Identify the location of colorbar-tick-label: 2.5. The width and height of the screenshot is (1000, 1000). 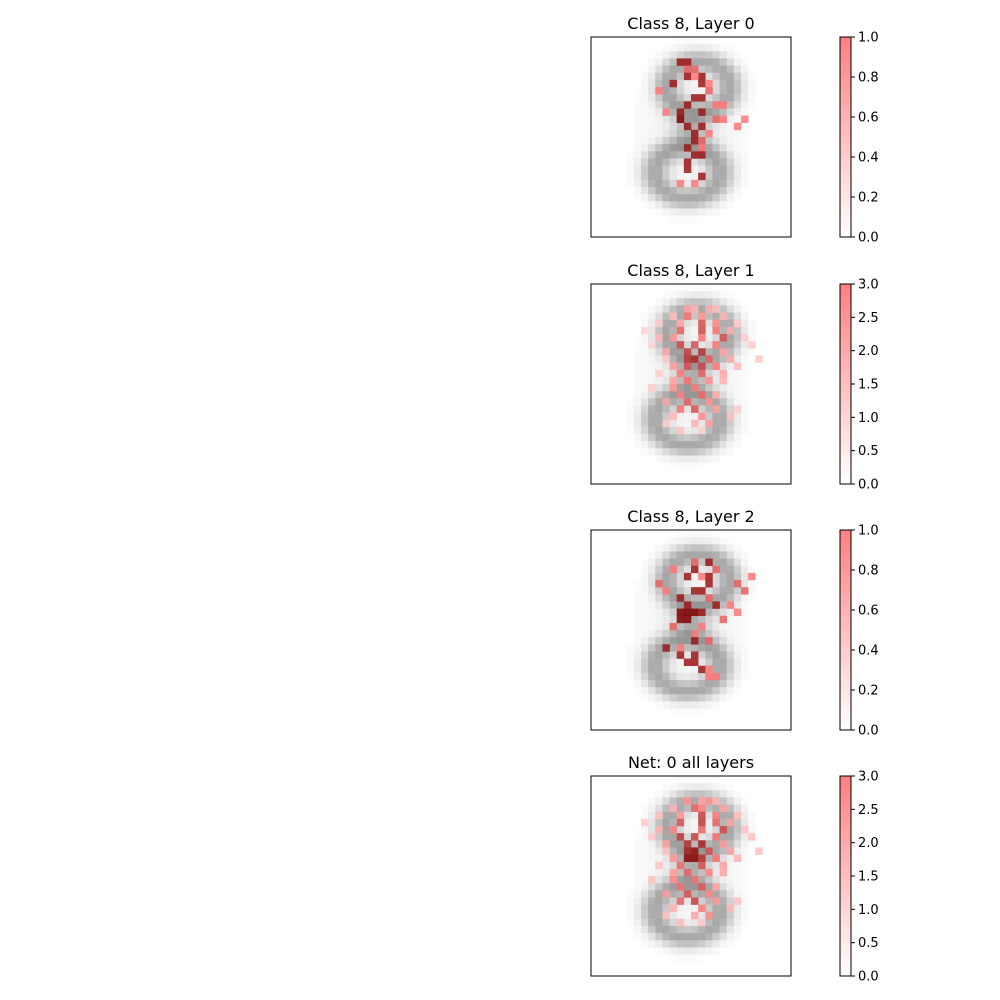
(868, 810).